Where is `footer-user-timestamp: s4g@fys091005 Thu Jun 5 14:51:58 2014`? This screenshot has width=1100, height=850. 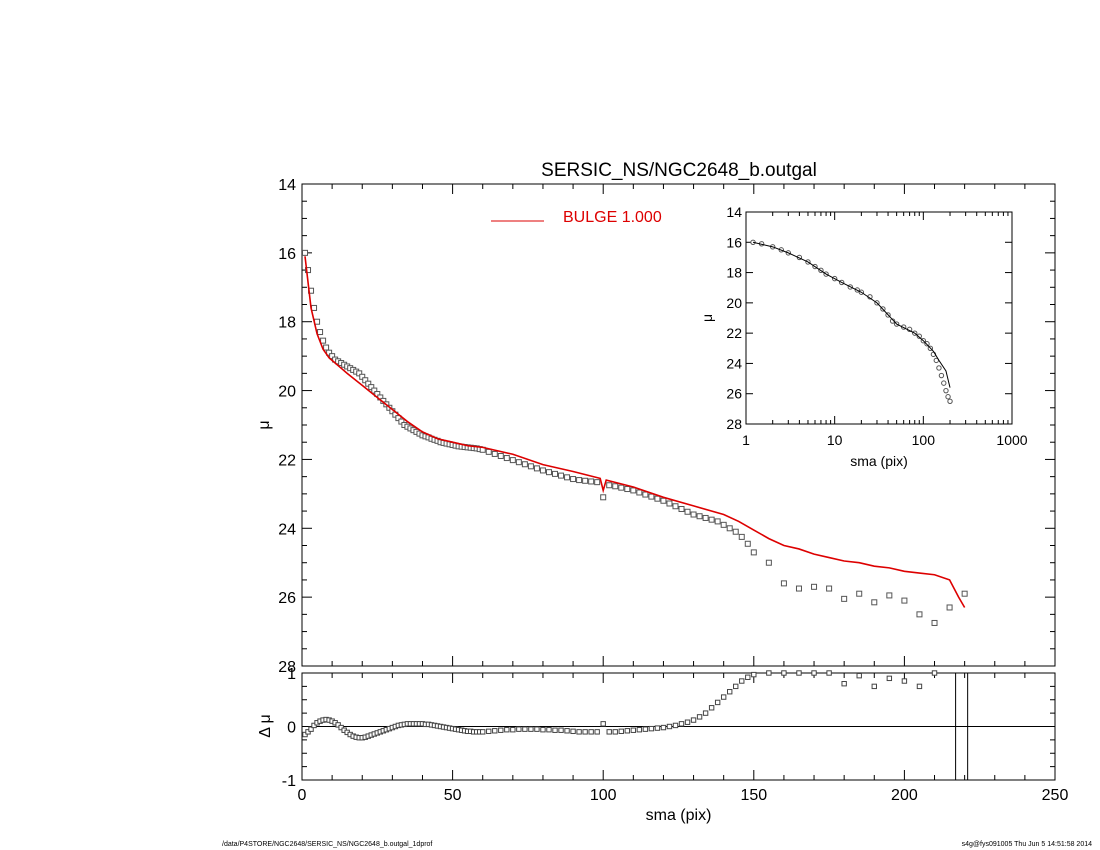
footer-user-timestamp: s4g@fys091005 Thu Jun 5 14:51:58 2014 is located at coordinates (1026, 844).